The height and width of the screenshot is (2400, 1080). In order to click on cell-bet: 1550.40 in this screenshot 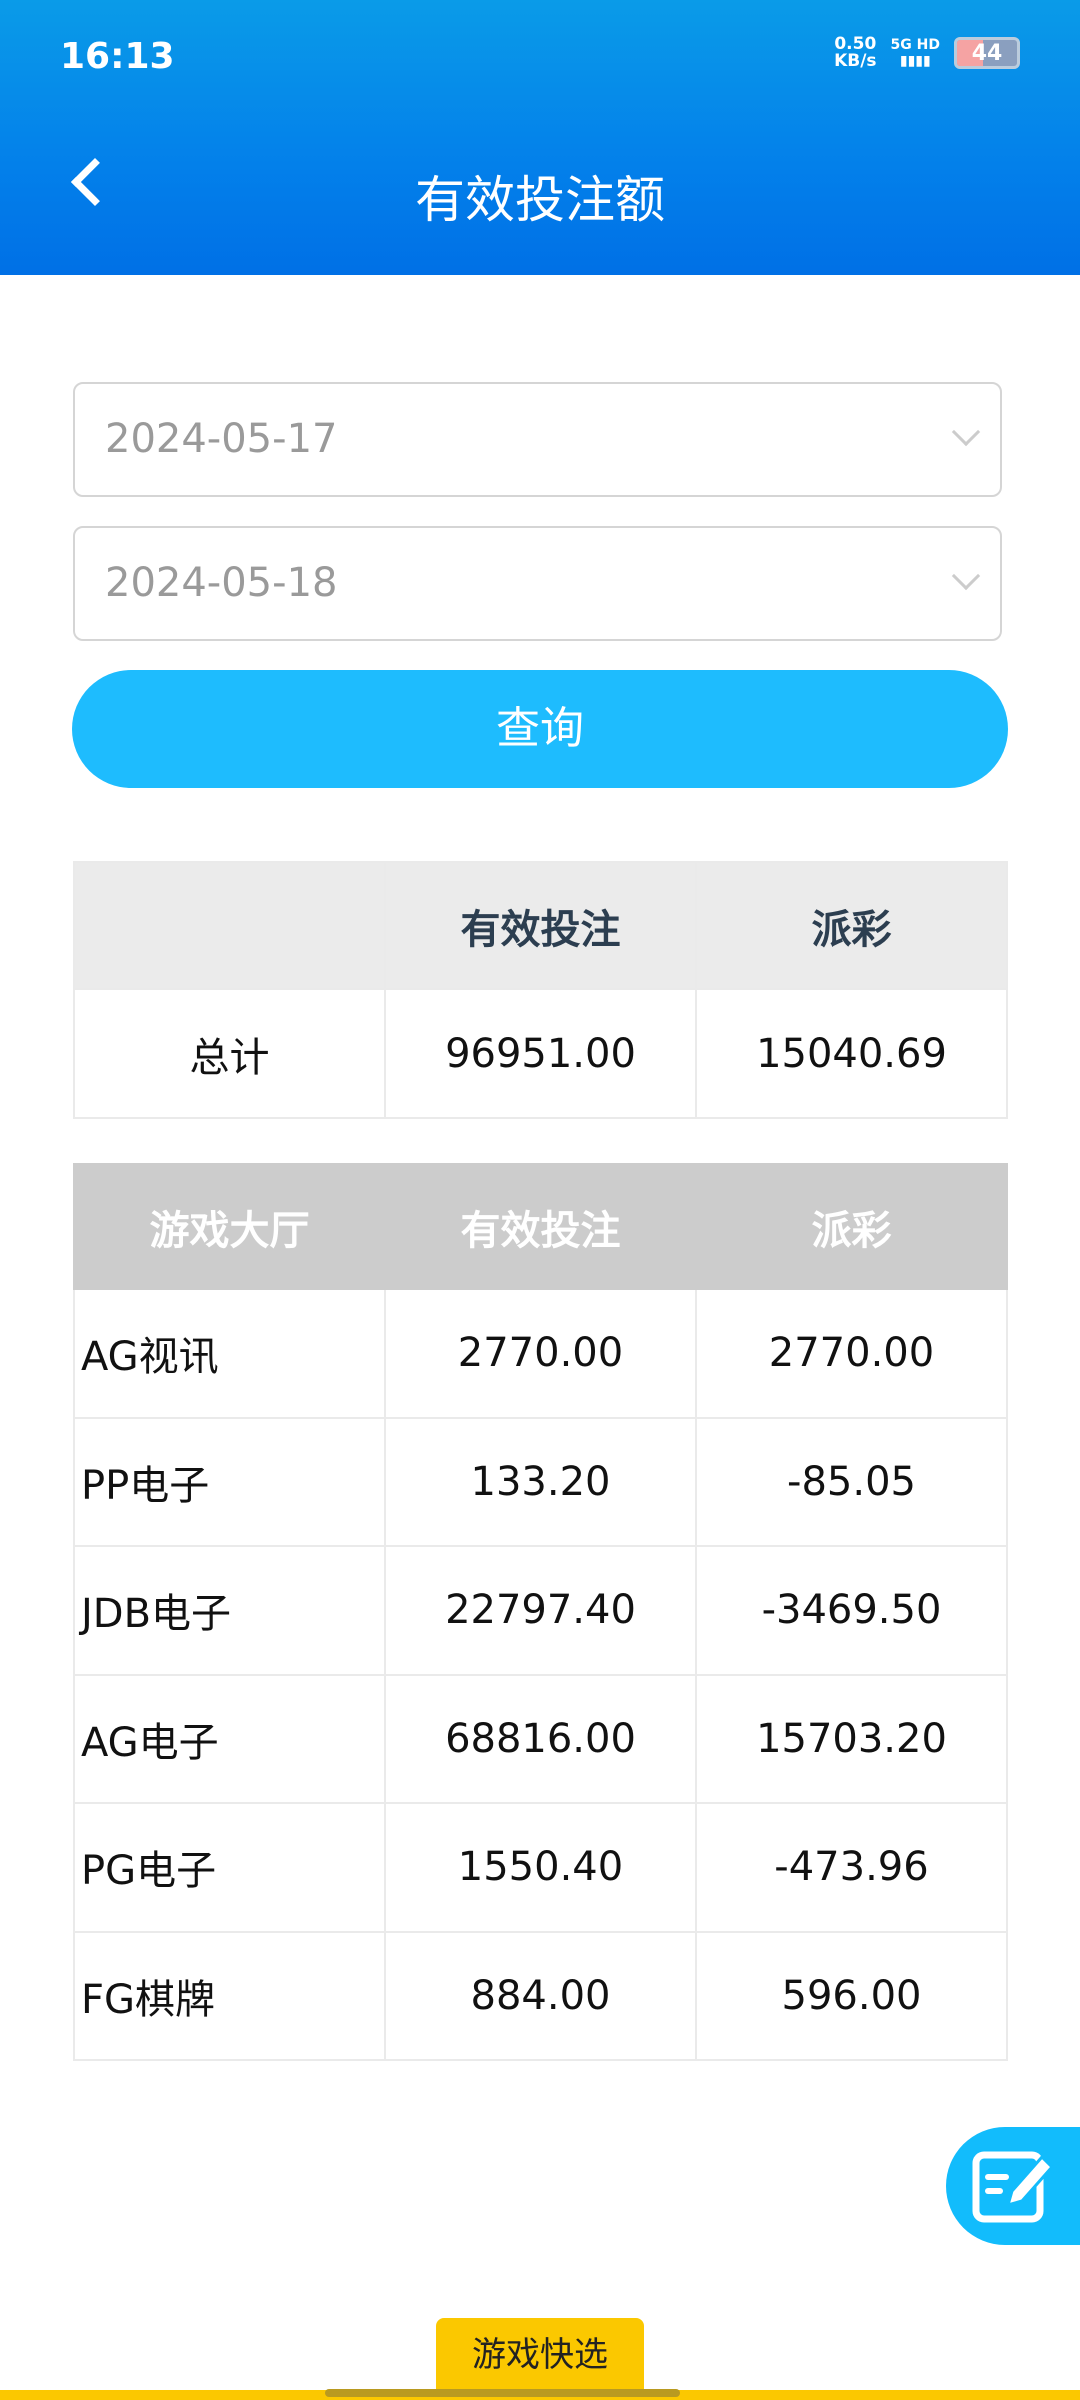, I will do `click(540, 1867)`.